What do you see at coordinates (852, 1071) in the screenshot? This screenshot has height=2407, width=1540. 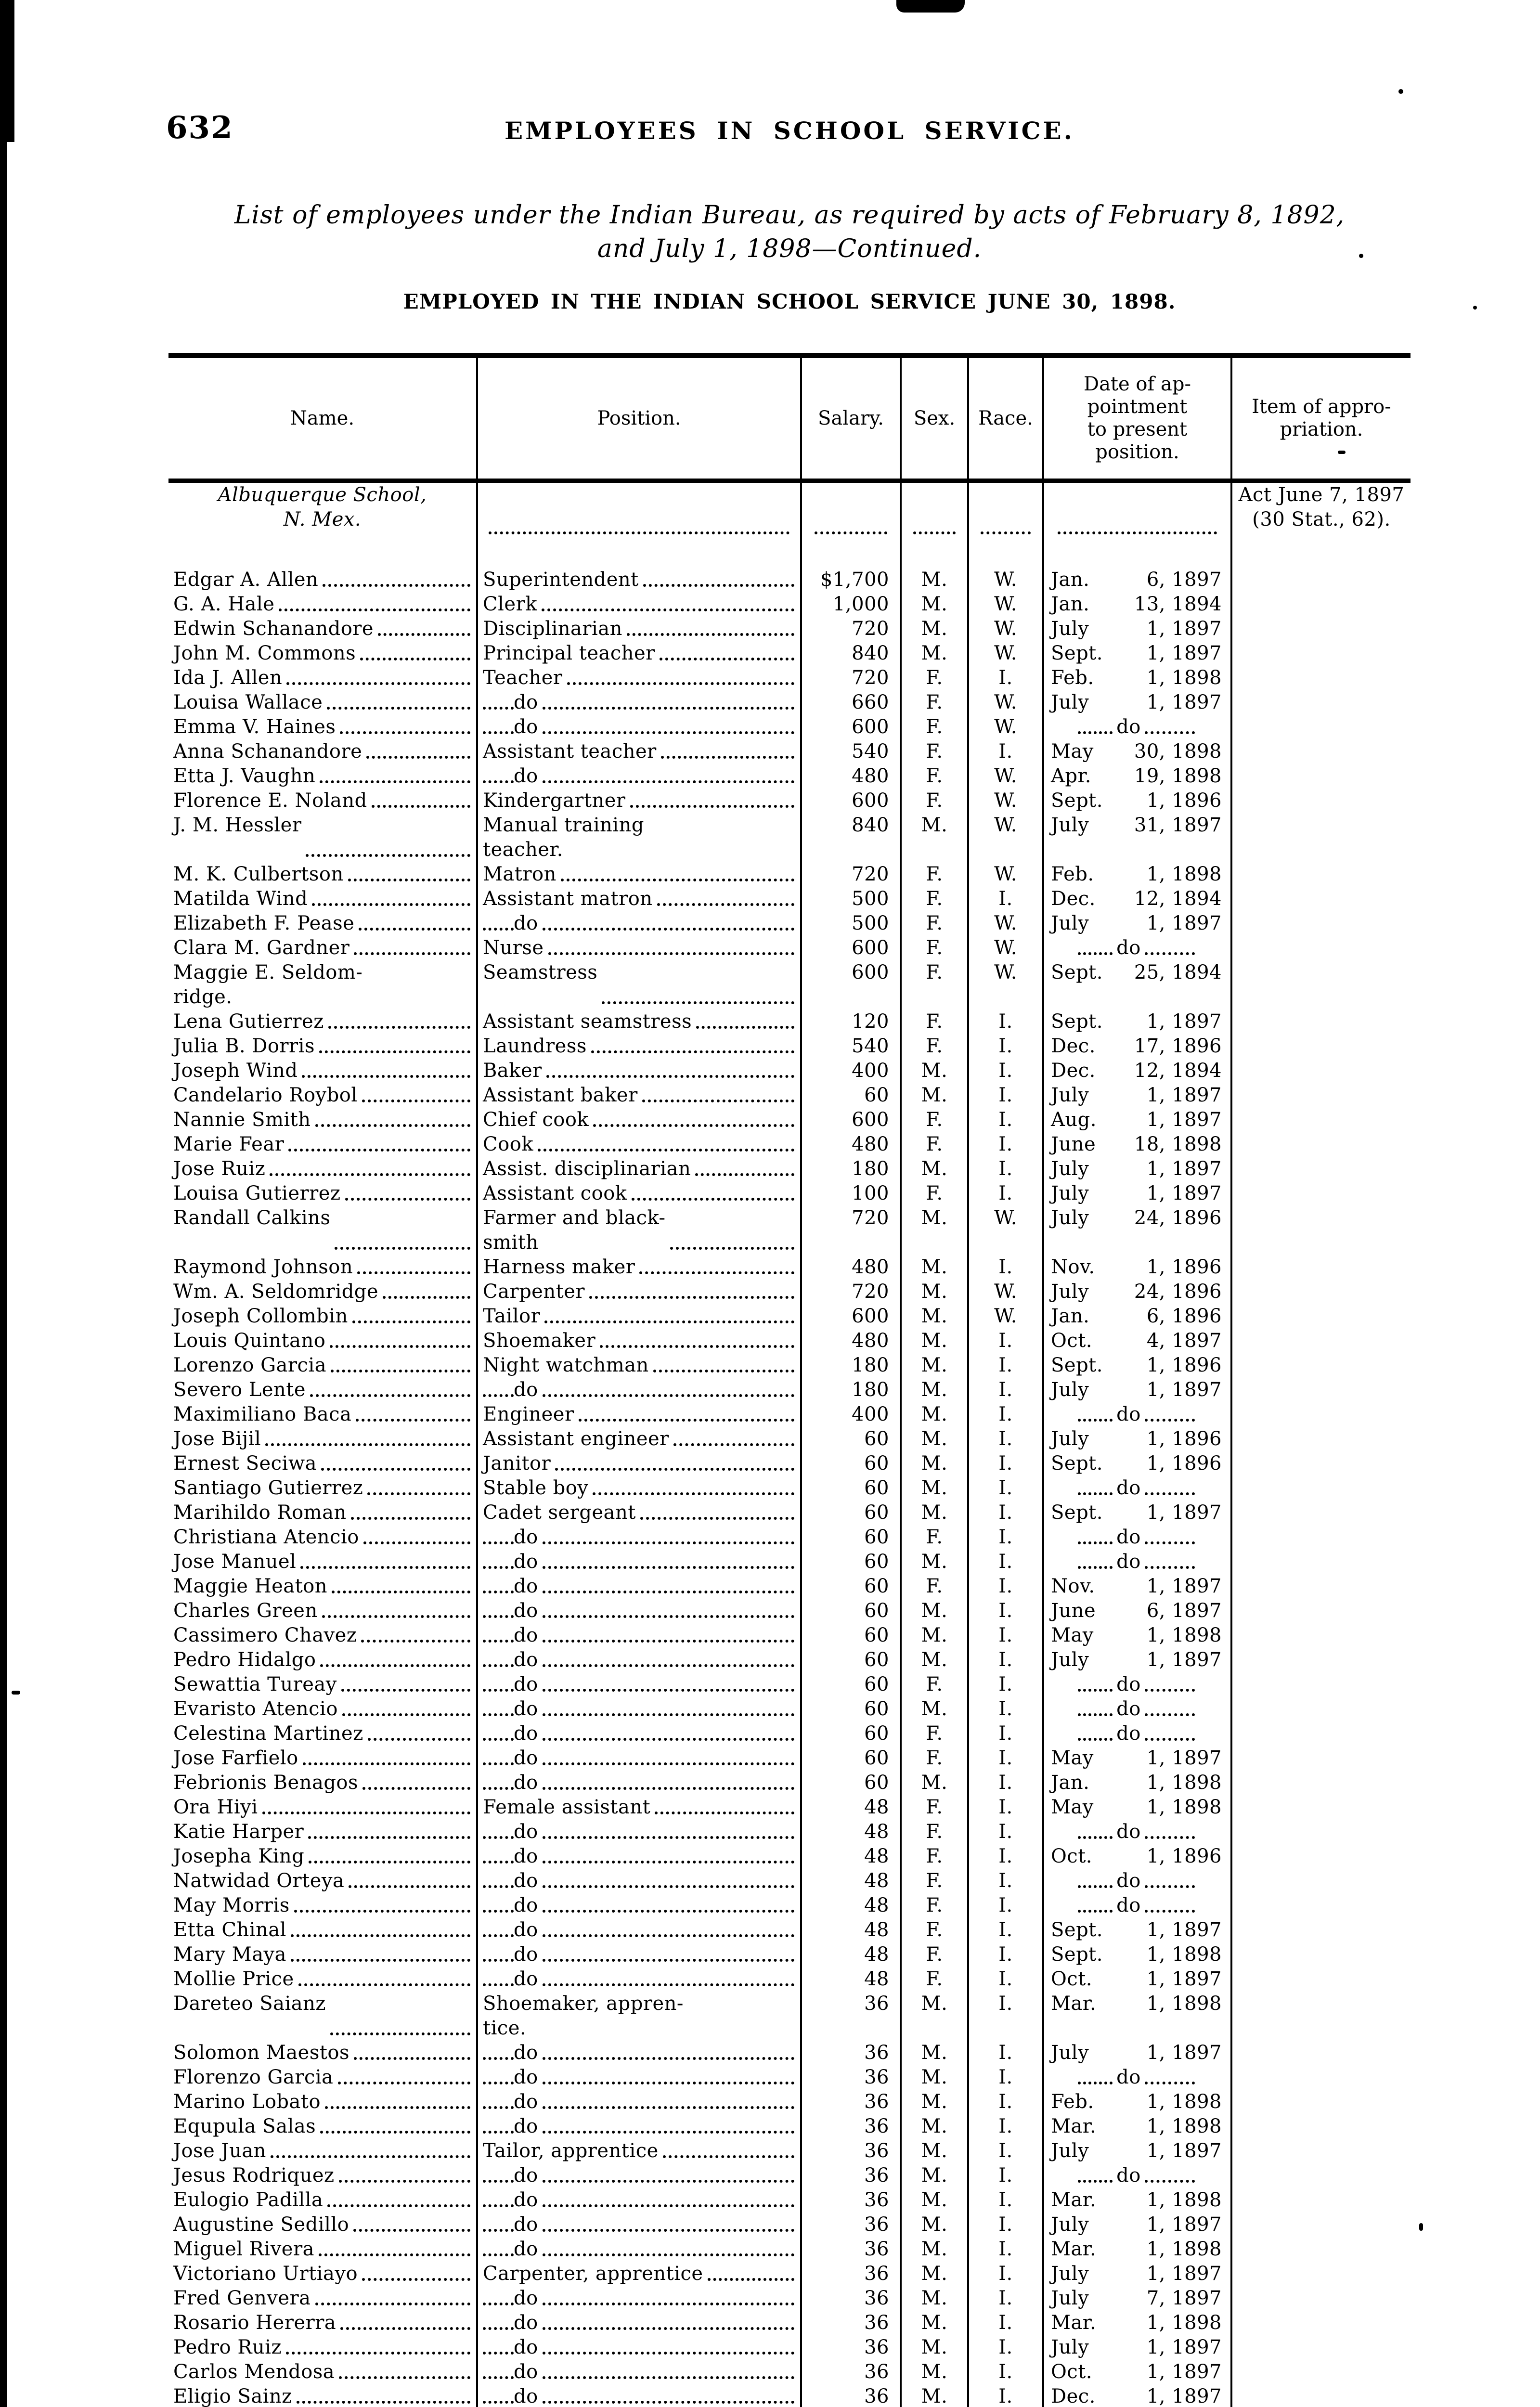 I see `cell-salary: 400` at bounding box center [852, 1071].